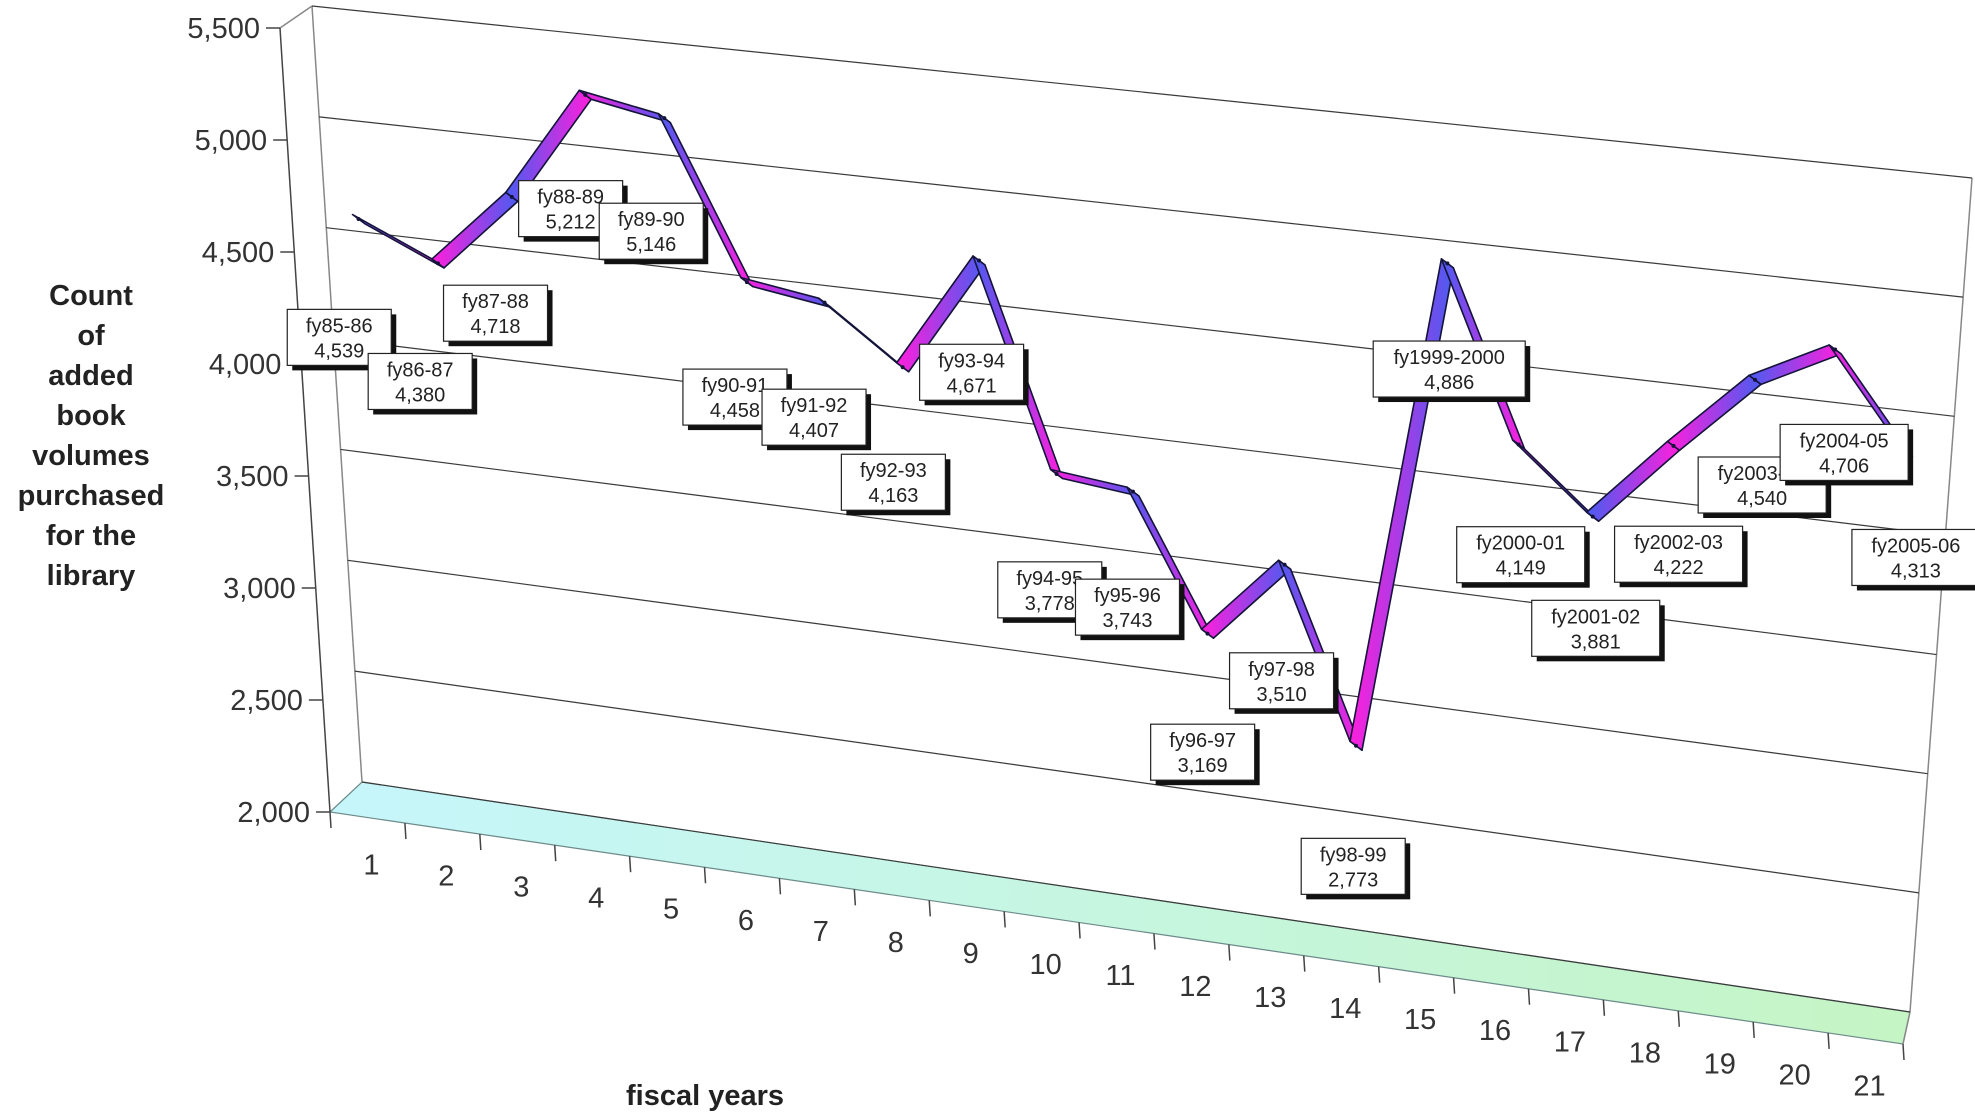 This screenshot has width=1975, height=1115. What do you see at coordinates (1049, 579) in the screenshot?
I see `data-label-period: fy94-95` at bounding box center [1049, 579].